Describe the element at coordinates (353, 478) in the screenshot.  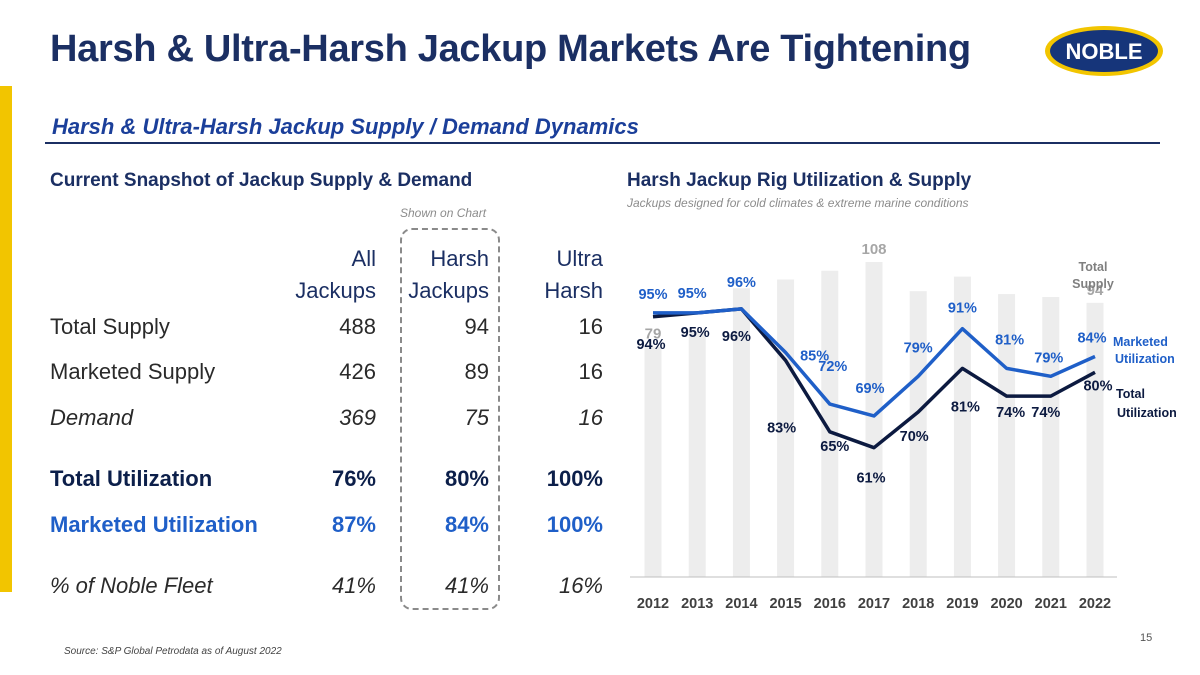
I see `cell-total-util-all: 76%` at that location.